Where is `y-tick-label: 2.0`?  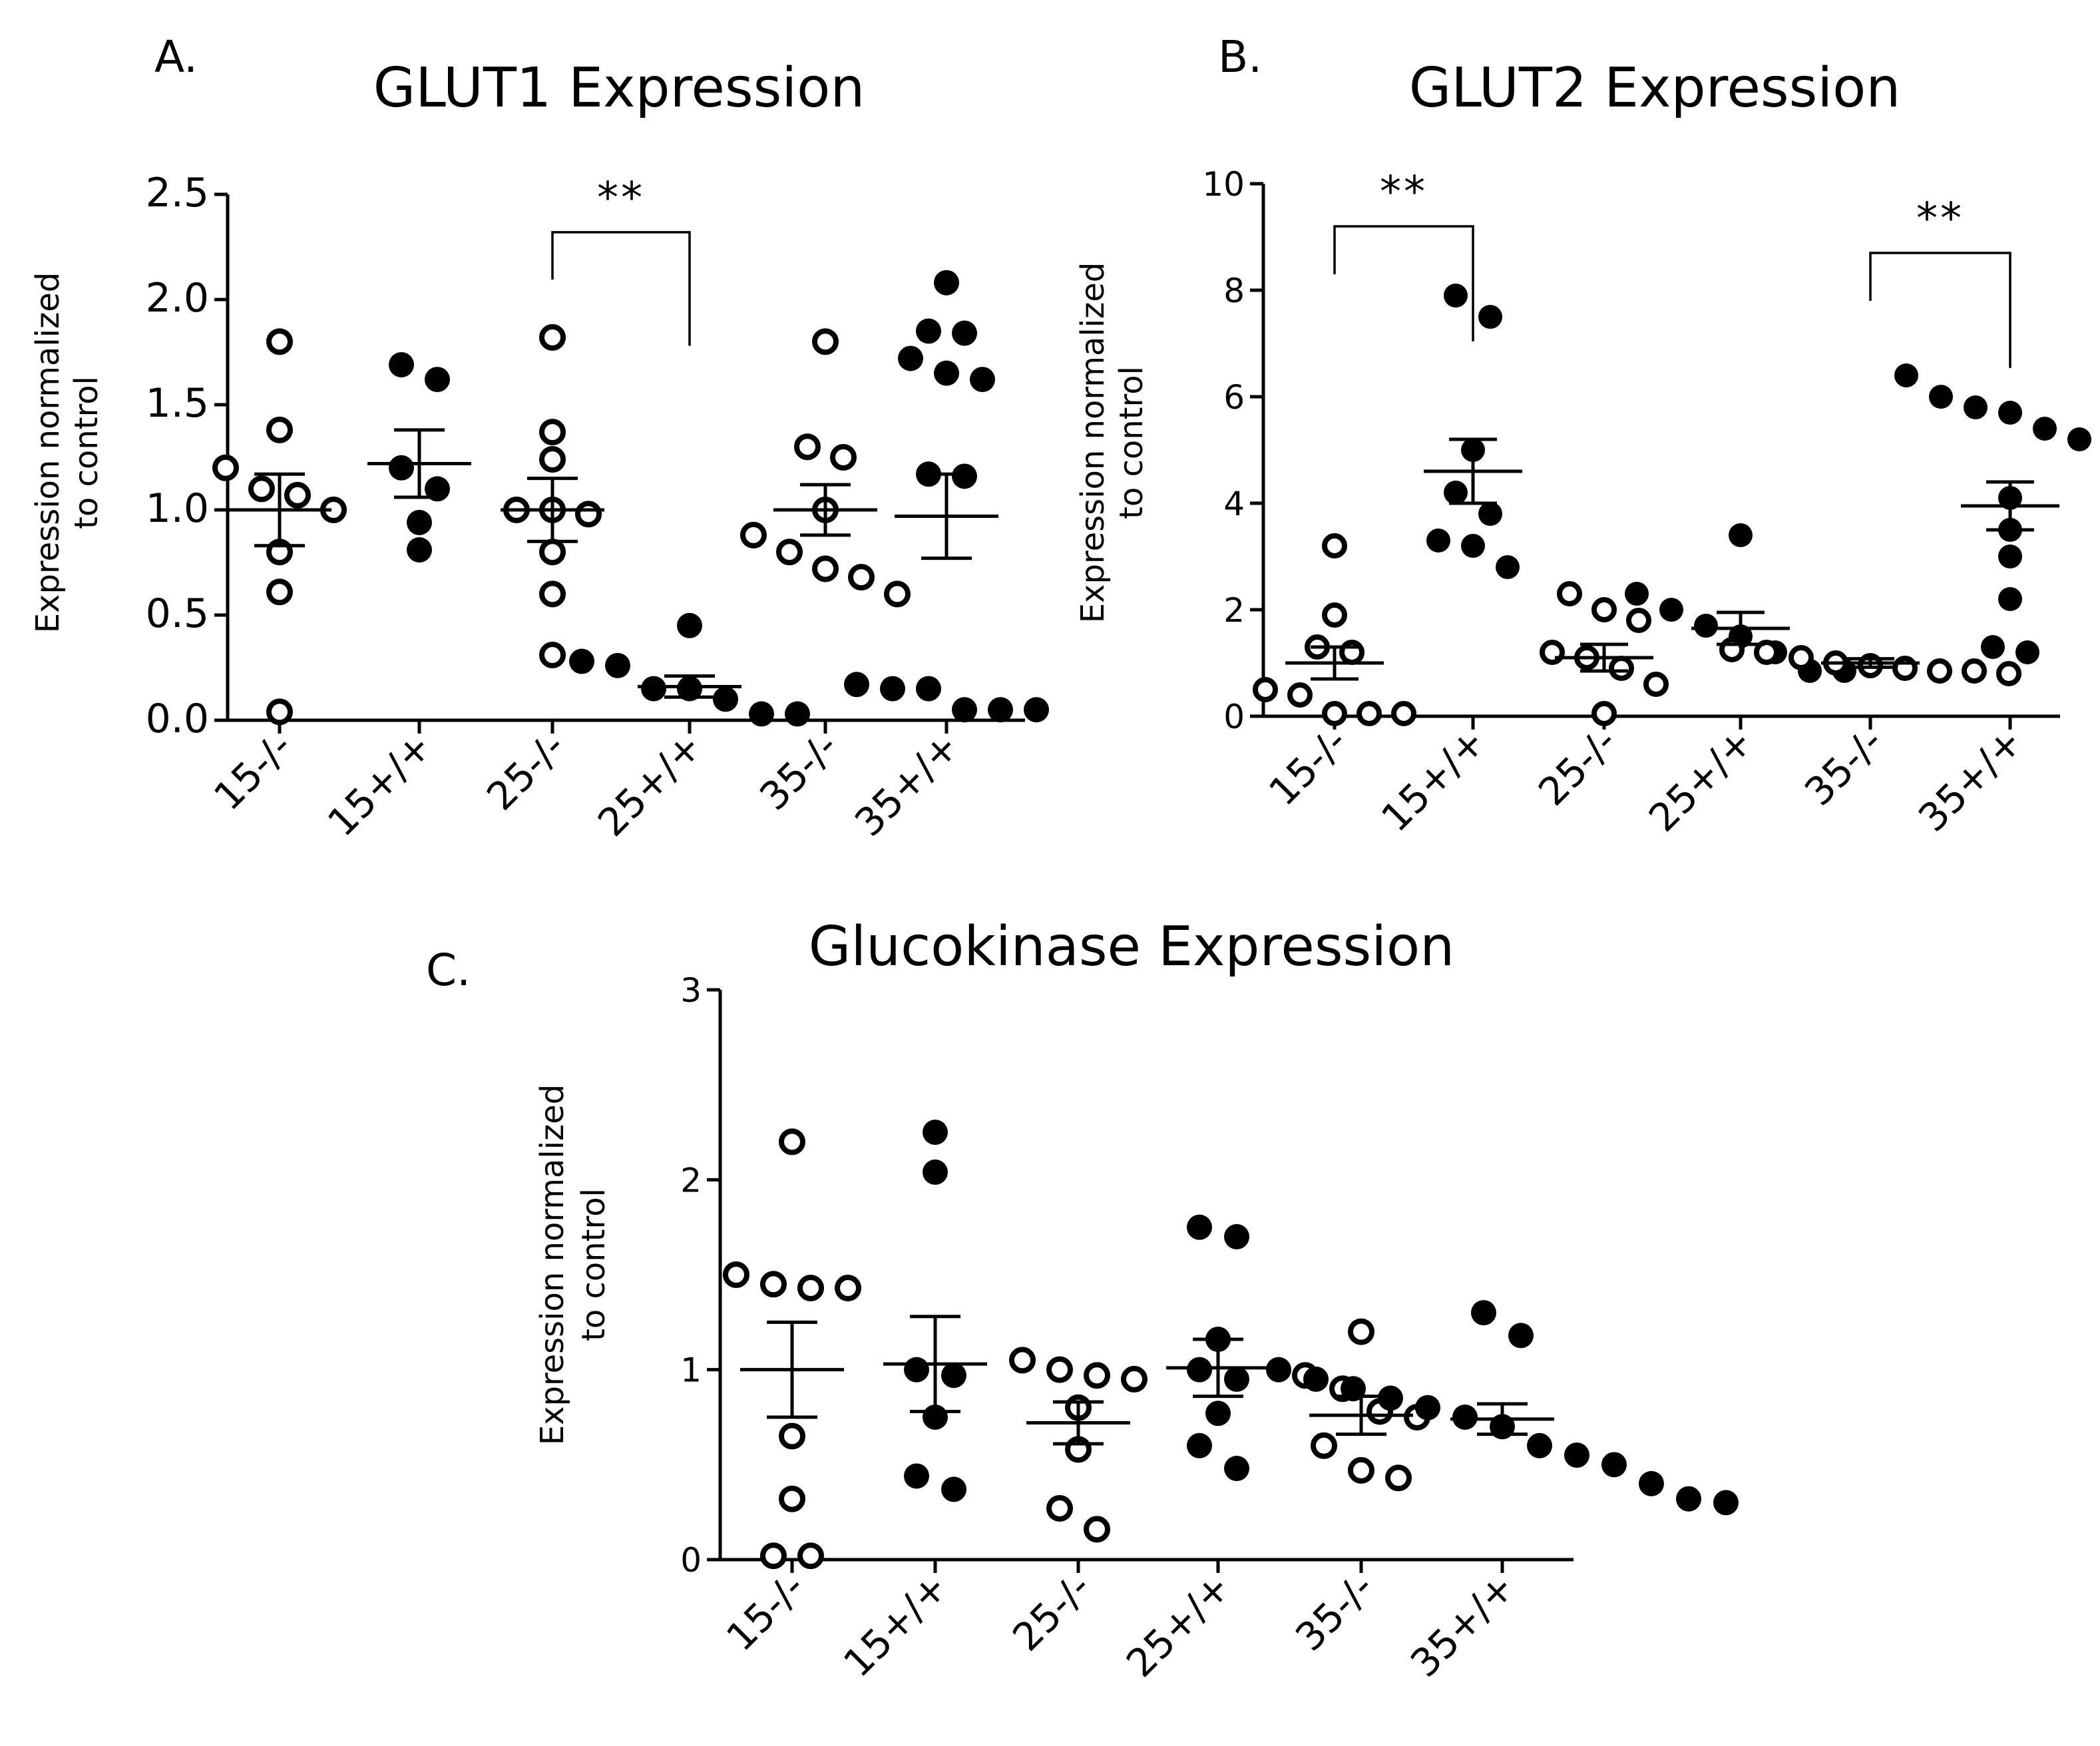 y-tick-label: 2.0 is located at coordinates (177, 298).